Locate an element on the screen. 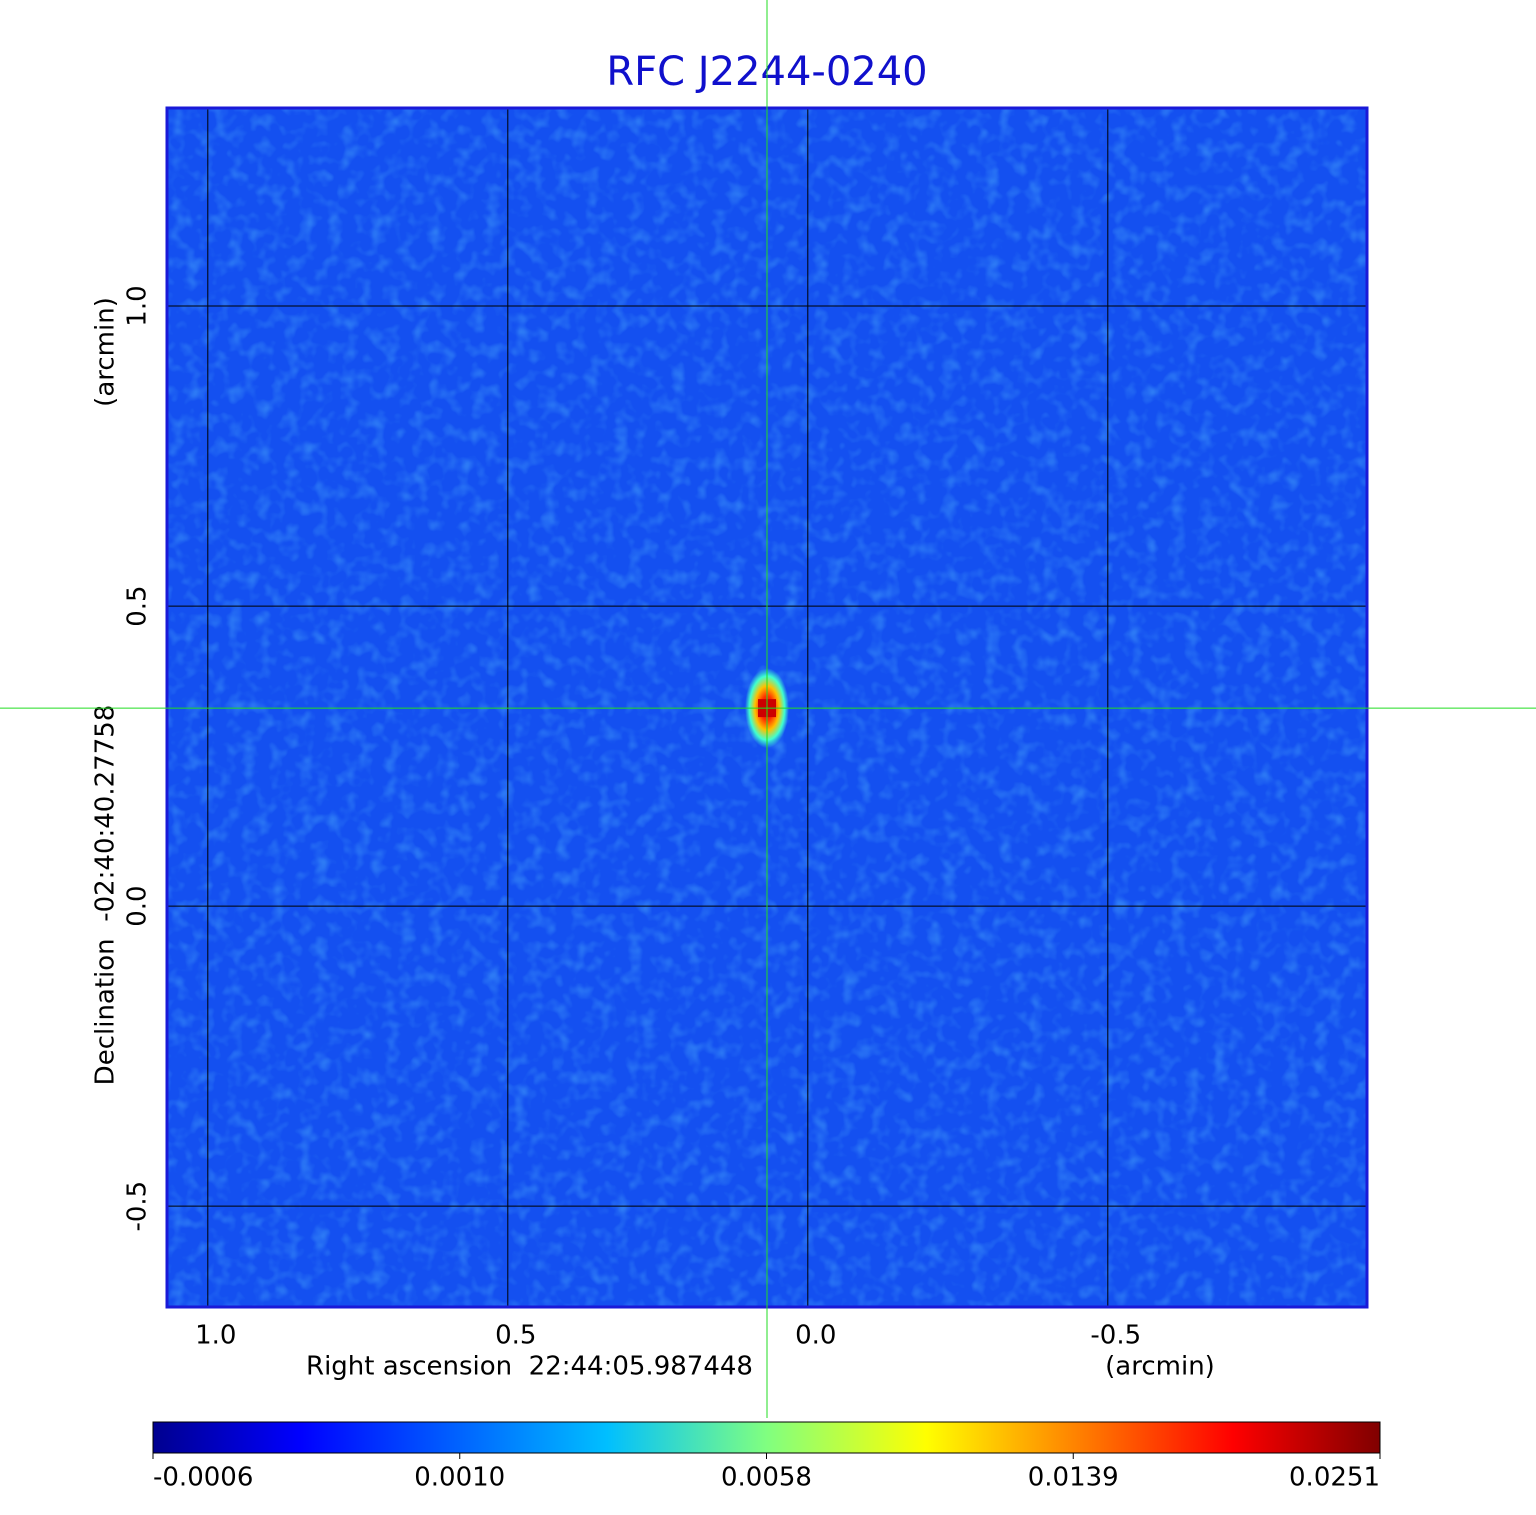 This screenshot has width=1536, height=1515. y-axis-unit: (arcmin) is located at coordinates (106, 352).